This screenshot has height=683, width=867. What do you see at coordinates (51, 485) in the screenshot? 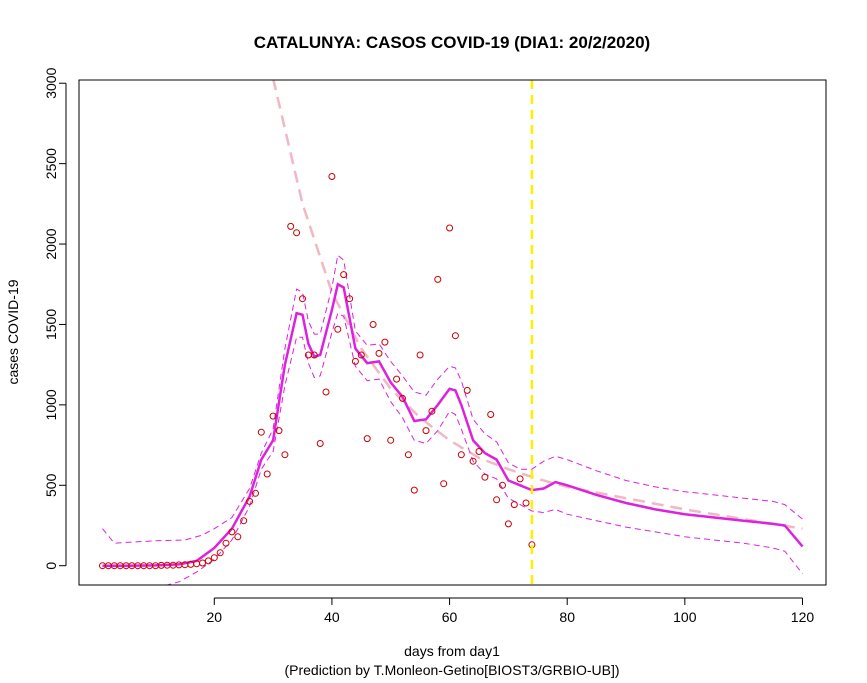
I see `y-tick-label: 500` at bounding box center [51, 485].